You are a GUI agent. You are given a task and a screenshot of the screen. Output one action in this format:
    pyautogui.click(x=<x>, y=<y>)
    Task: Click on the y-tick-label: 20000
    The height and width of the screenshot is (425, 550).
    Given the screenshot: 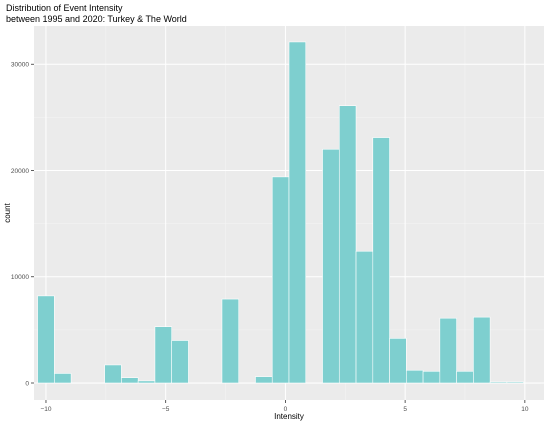 What is the action you would take?
    pyautogui.click(x=20, y=171)
    